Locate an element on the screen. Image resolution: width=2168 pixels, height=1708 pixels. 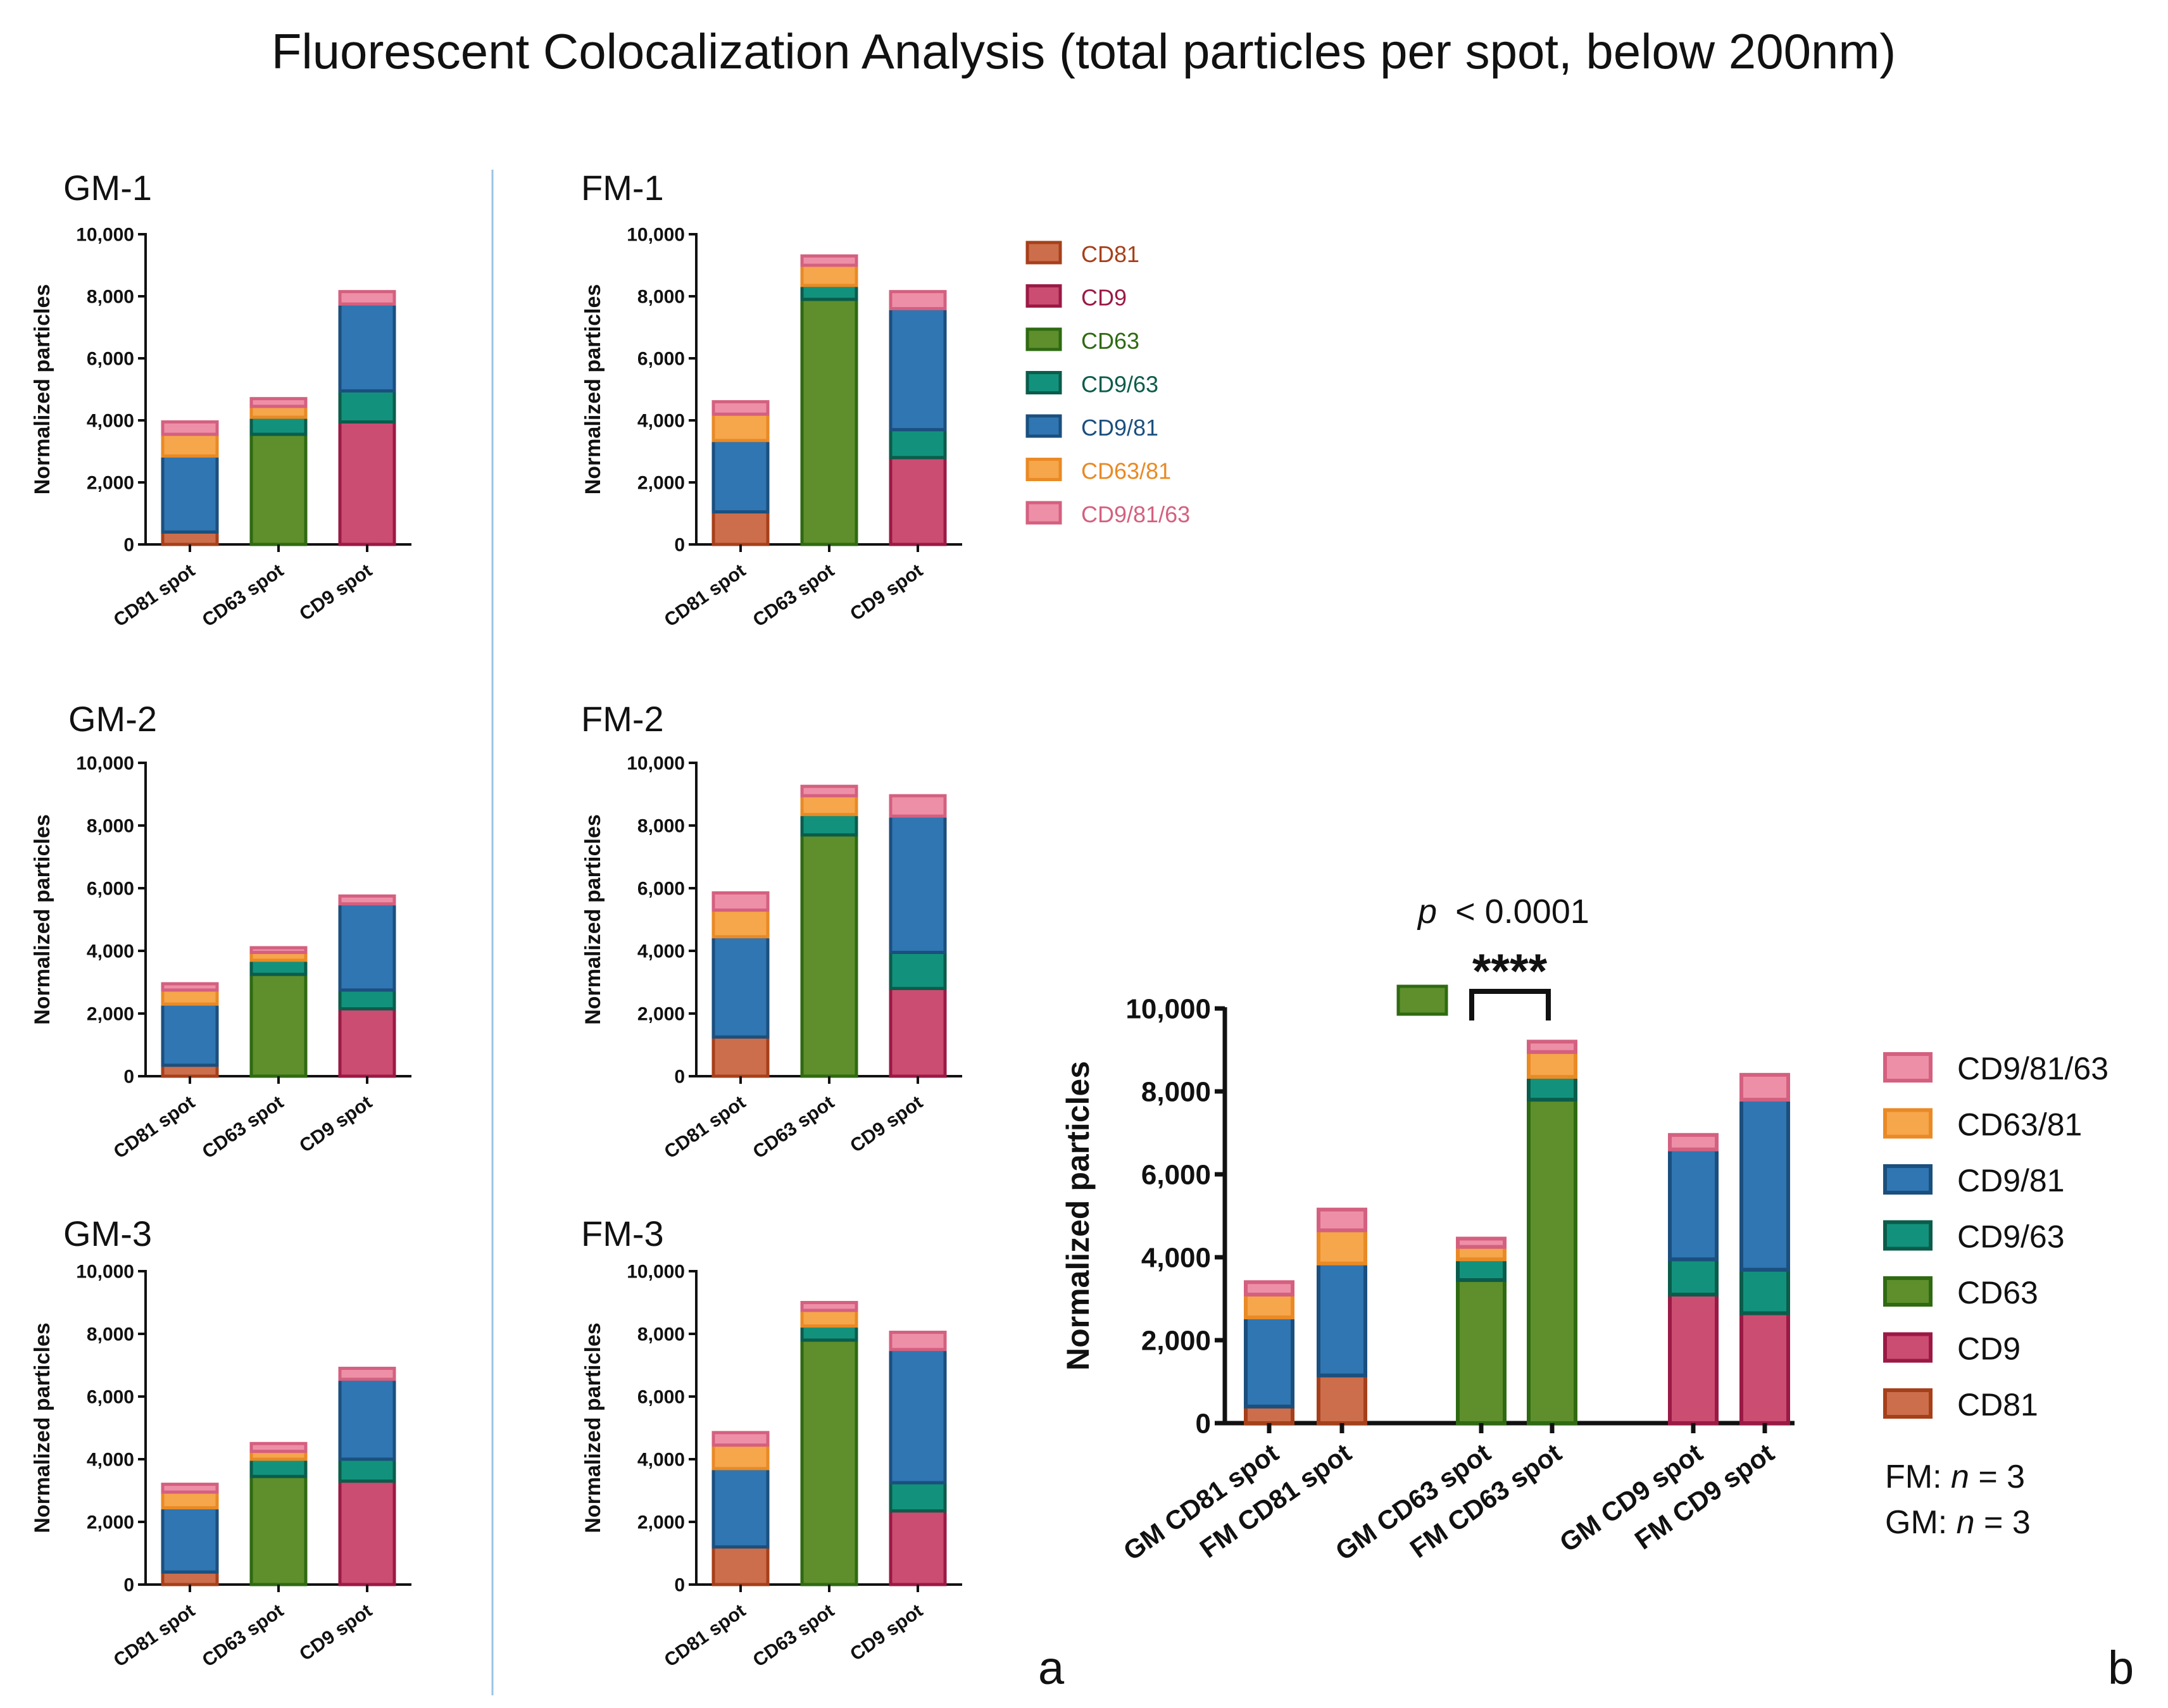
chart-title: FM-3 is located at coordinates (622, 1233).